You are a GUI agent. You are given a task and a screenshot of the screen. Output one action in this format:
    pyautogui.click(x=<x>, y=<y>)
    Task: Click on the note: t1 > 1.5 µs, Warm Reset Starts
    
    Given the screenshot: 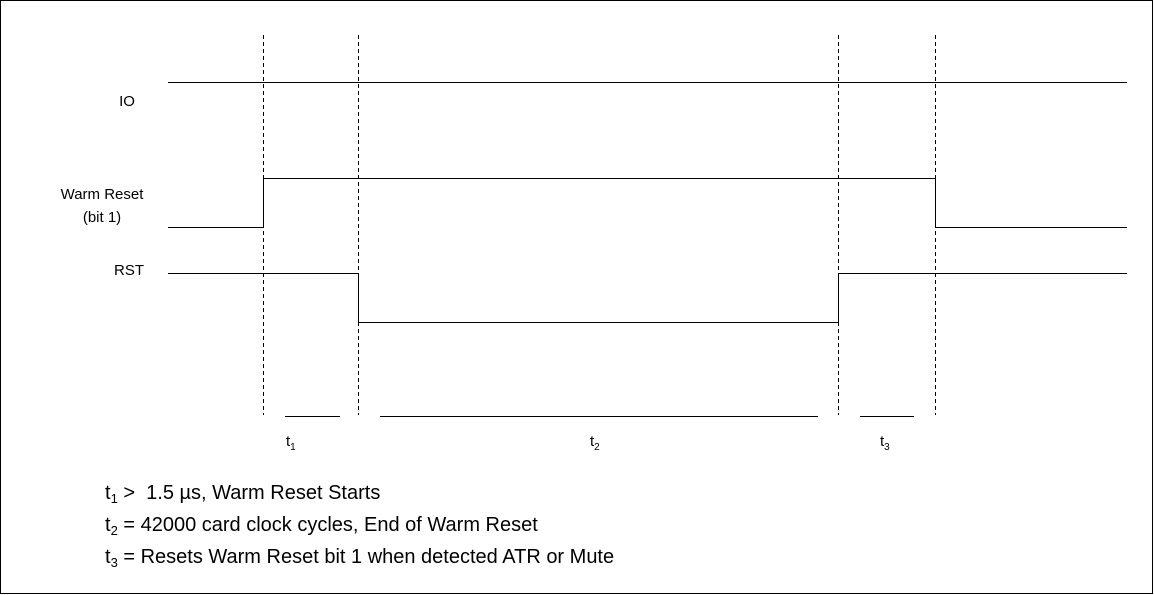 What is the action you would take?
    pyautogui.click(x=242, y=494)
    